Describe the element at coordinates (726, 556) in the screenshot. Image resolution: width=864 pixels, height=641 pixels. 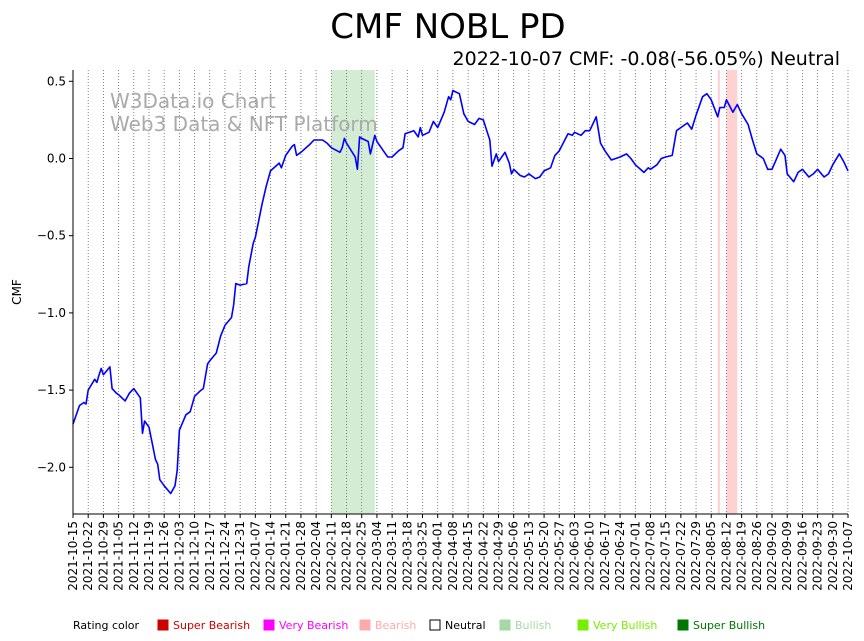
I see `x-tick-label: 2022-08-12` at that location.